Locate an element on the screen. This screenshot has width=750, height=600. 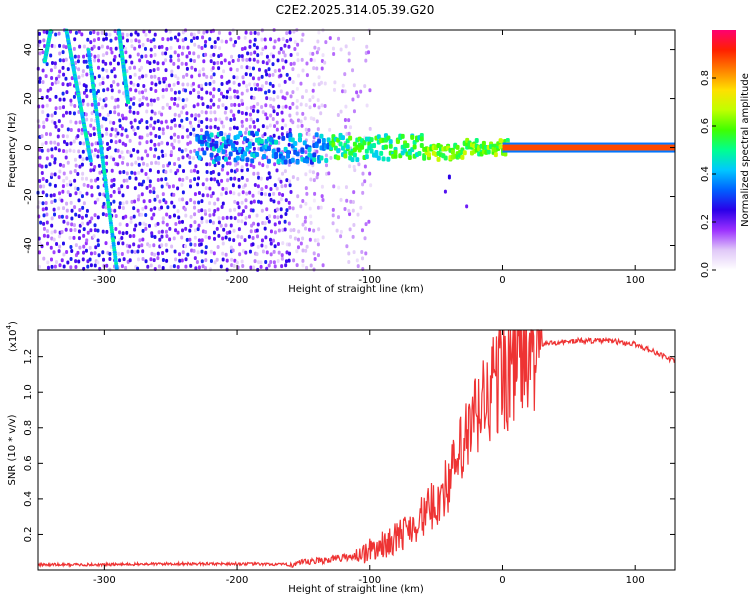
spectrogram-x-label: Height of straight line (km) is located at coordinates (356, 289).